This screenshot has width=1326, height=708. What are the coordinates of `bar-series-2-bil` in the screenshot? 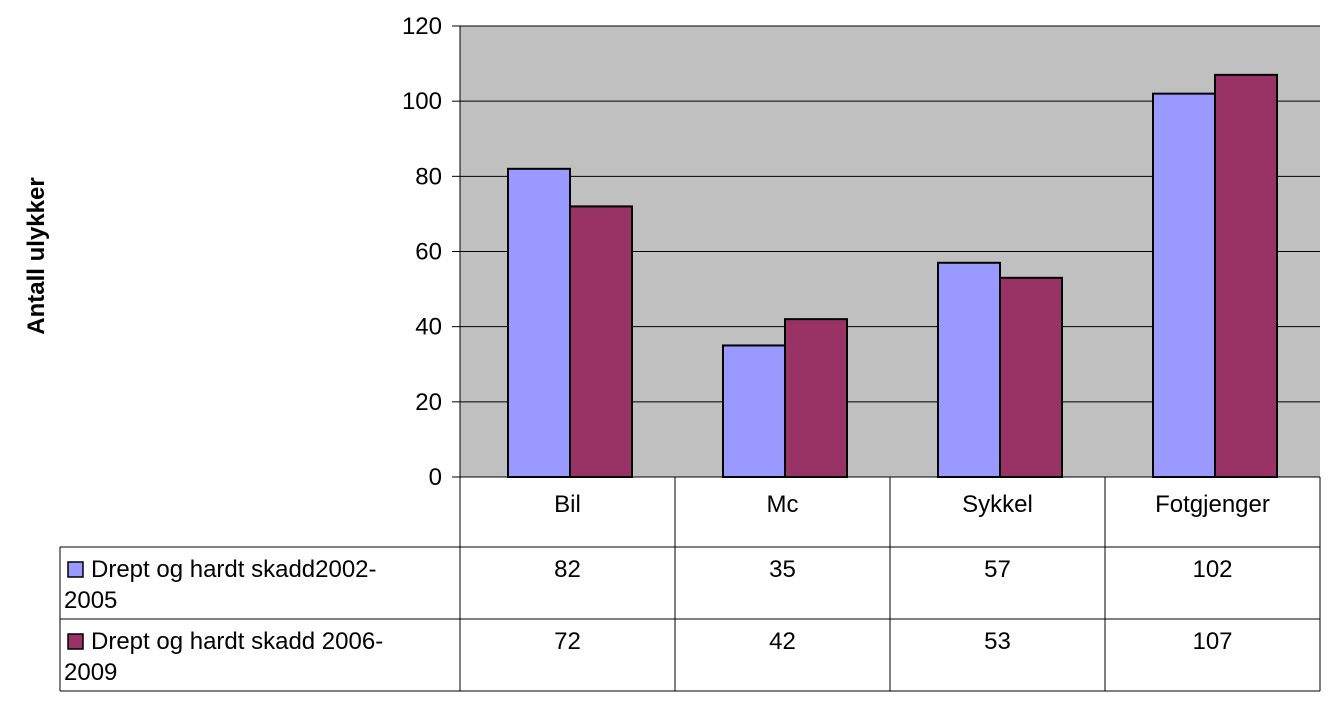 It's located at (601, 341).